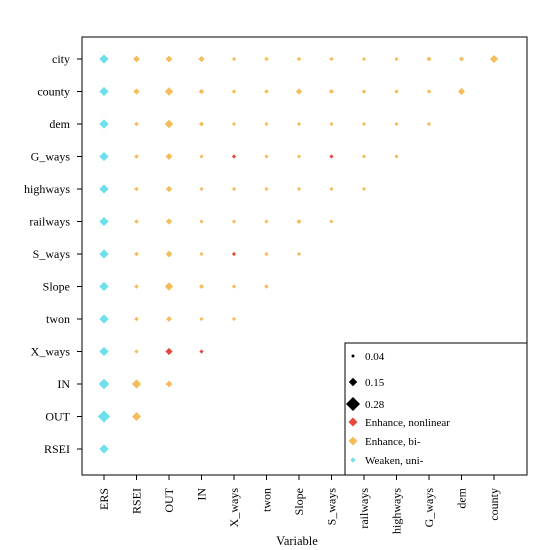 The width and height of the screenshot is (541, 550). What do you see at coordinates (297, 541) in the screenshot?
I see `x-axis-label: Variable` at bounding box center [297, 541].